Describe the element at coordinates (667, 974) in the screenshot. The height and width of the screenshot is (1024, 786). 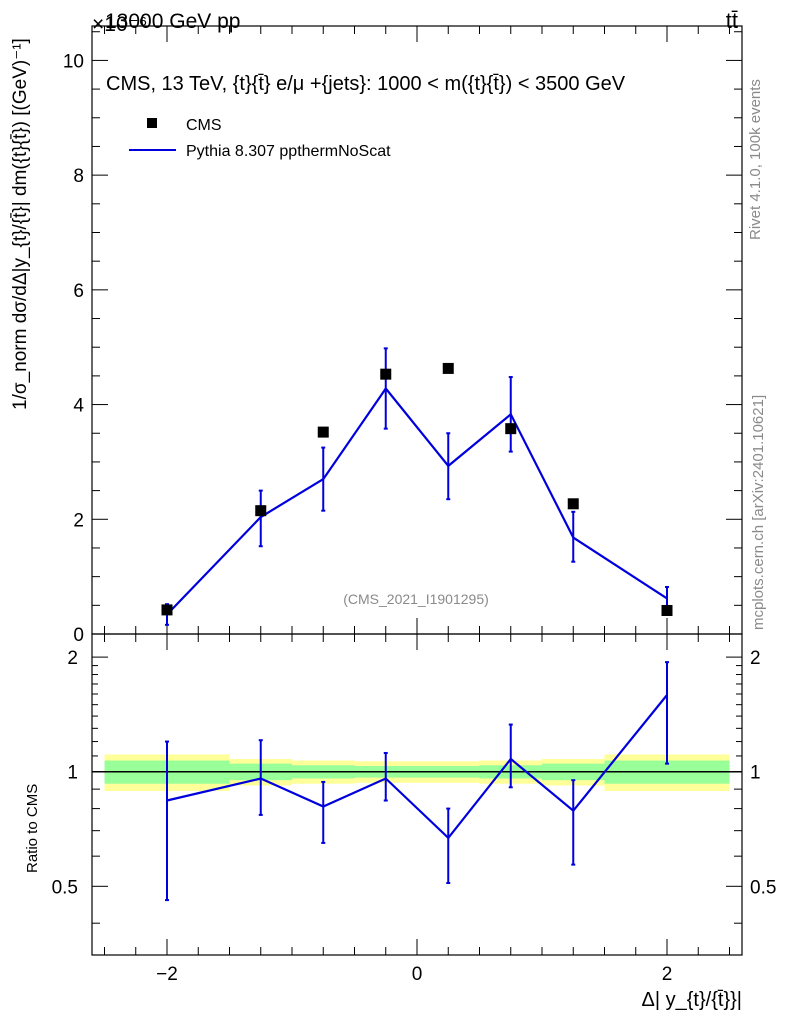
I see `x-tick-label: 2` at that location.